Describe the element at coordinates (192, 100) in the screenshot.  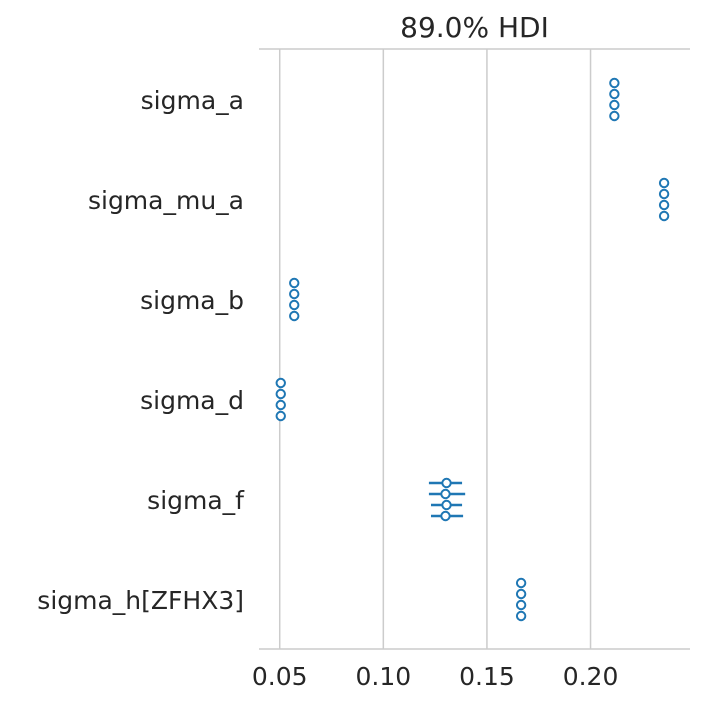
I see `variable-label: sigma_a` at that location.